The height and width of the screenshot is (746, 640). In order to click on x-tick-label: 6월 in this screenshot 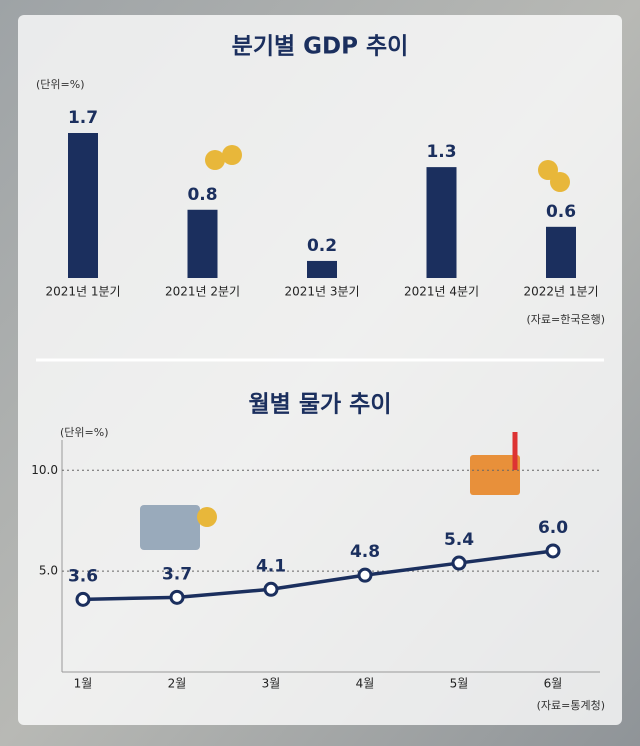, I will do `click(553, 684)`.